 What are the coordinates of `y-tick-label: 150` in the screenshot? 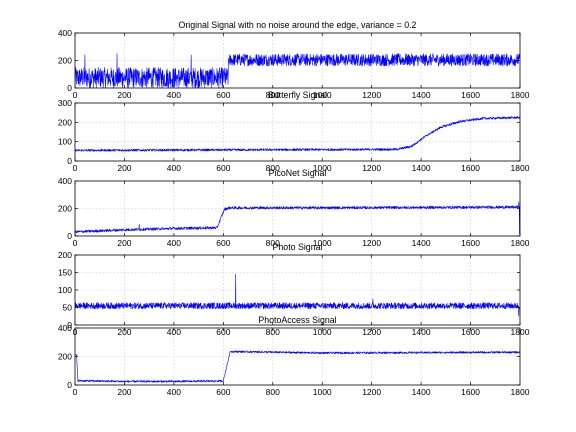 It's located at (65, 273).